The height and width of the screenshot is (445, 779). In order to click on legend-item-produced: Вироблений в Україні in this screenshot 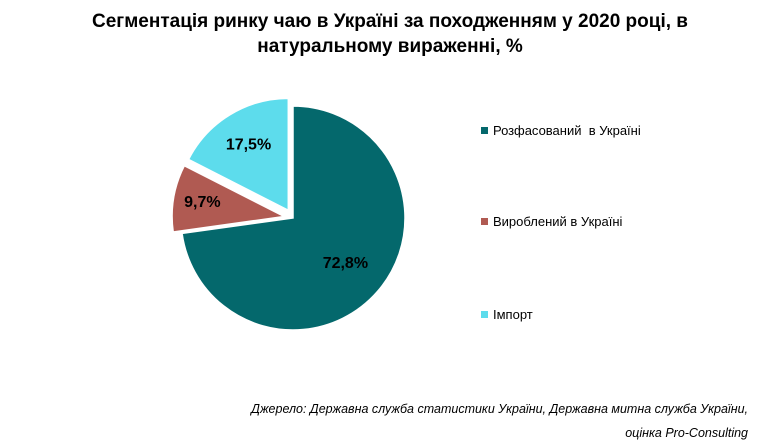, I will do `click(551, 221)`.